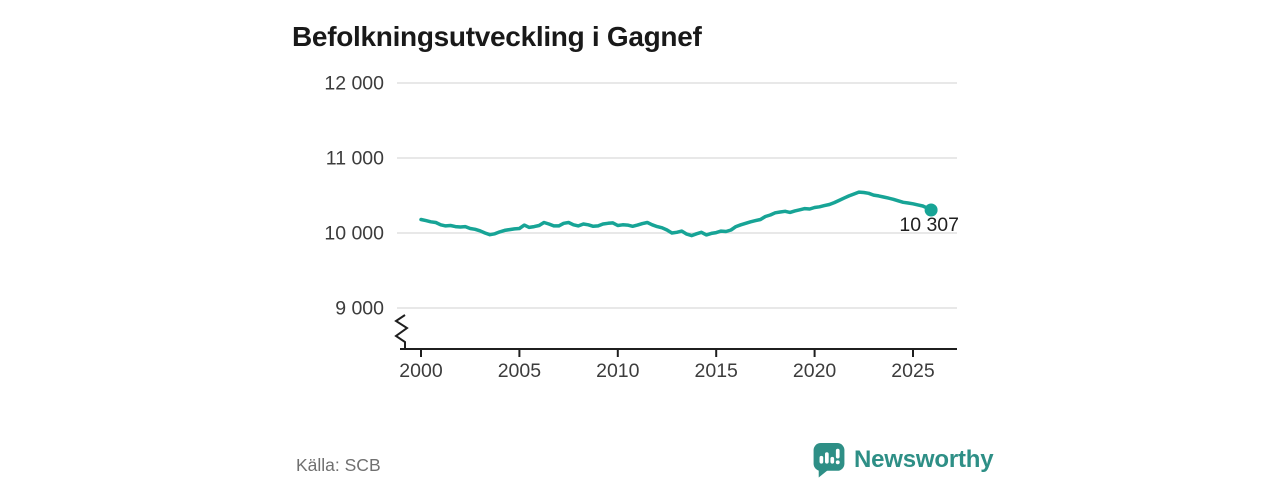 The image size is (1280, 480). I want to click on latest-value-dot, so click(931, 210).